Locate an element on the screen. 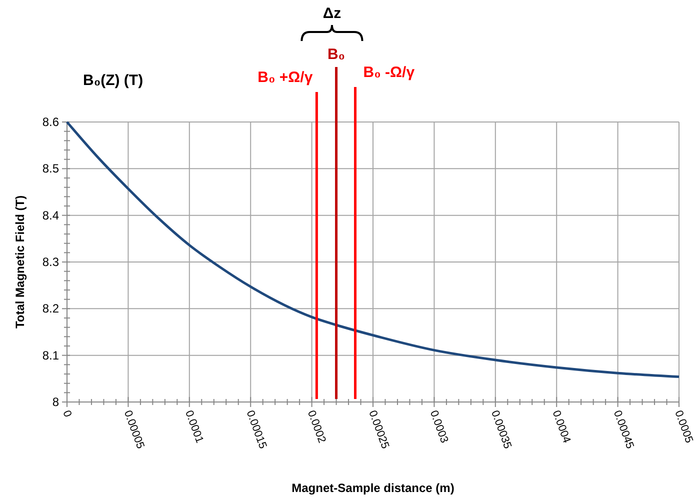  x-tick-label: 0.0005 is located at coordinates (683, 426).